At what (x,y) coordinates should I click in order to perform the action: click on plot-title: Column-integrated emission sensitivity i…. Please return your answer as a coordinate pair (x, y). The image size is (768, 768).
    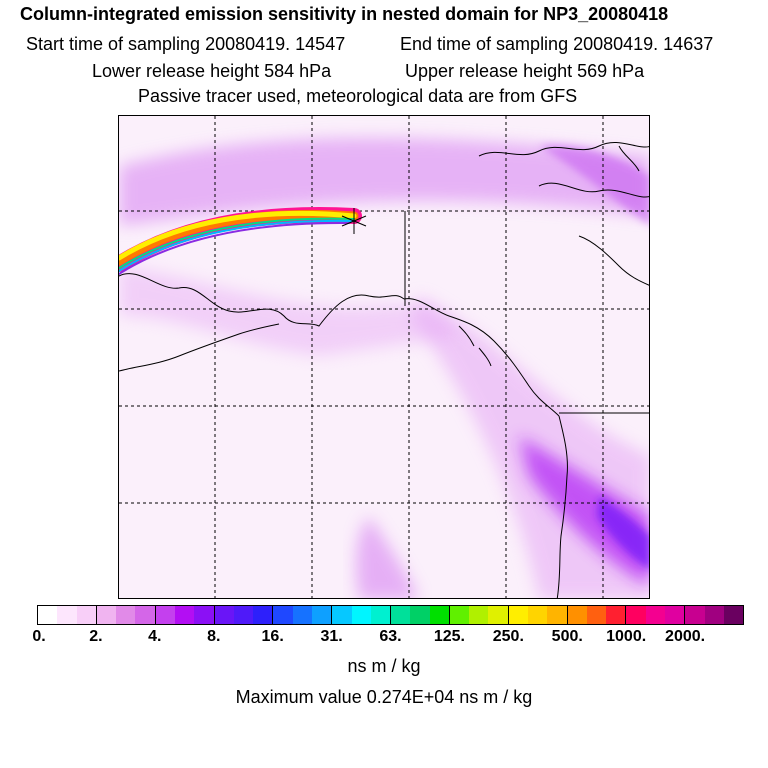
    Looking at the image, I should click on (344, 14).